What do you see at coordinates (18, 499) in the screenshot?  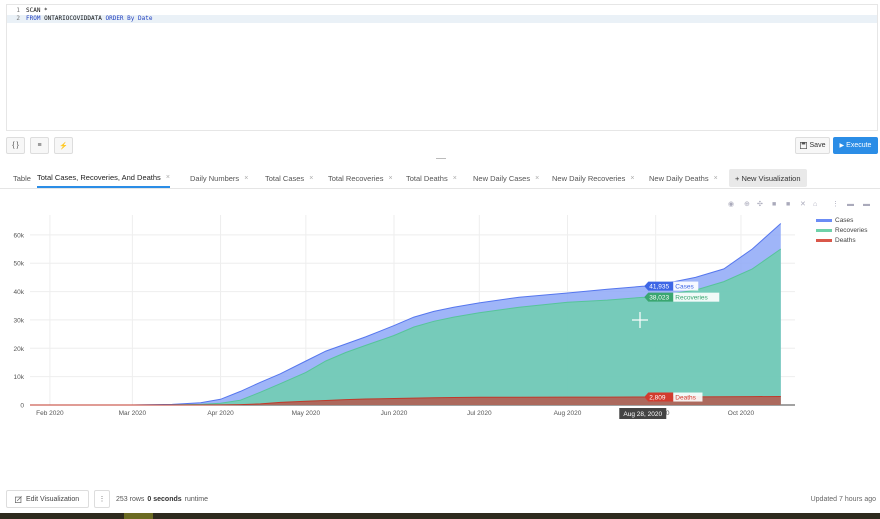 I see `edit-icon` at bounding box center [18, 499].